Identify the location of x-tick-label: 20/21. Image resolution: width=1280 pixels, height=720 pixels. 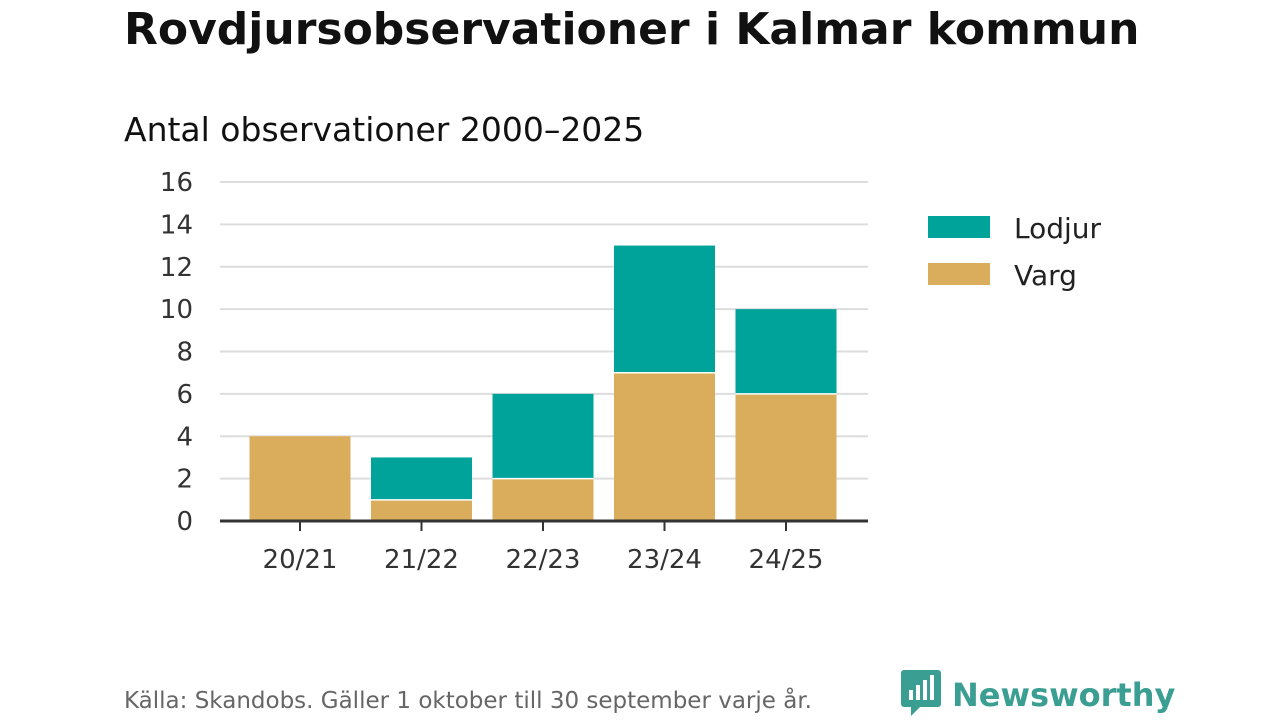
(300, 560).